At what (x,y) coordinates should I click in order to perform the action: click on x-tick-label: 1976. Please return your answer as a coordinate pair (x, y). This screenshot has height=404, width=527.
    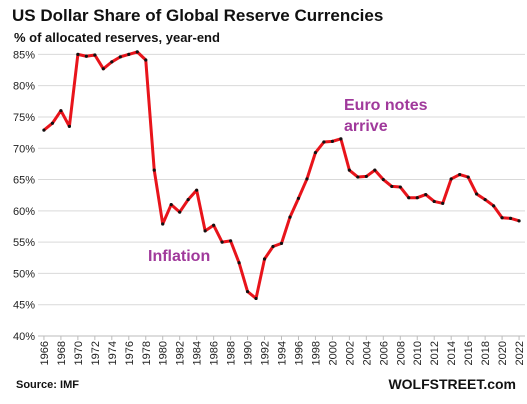
    Looking at the image, I should click on (130, 353).